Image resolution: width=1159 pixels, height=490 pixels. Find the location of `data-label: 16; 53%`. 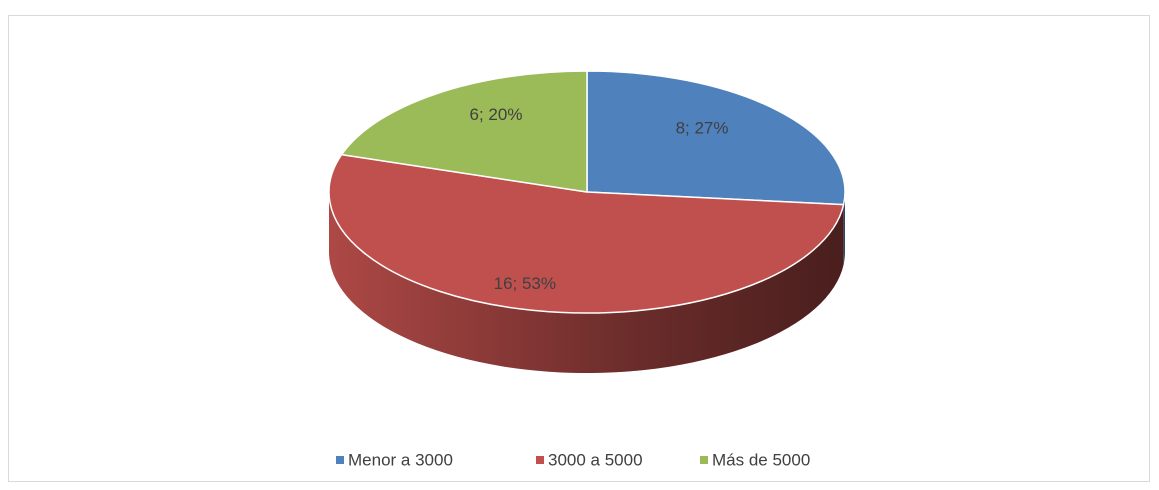

data-label: 16; 53% is located at coordinates (525, 283).